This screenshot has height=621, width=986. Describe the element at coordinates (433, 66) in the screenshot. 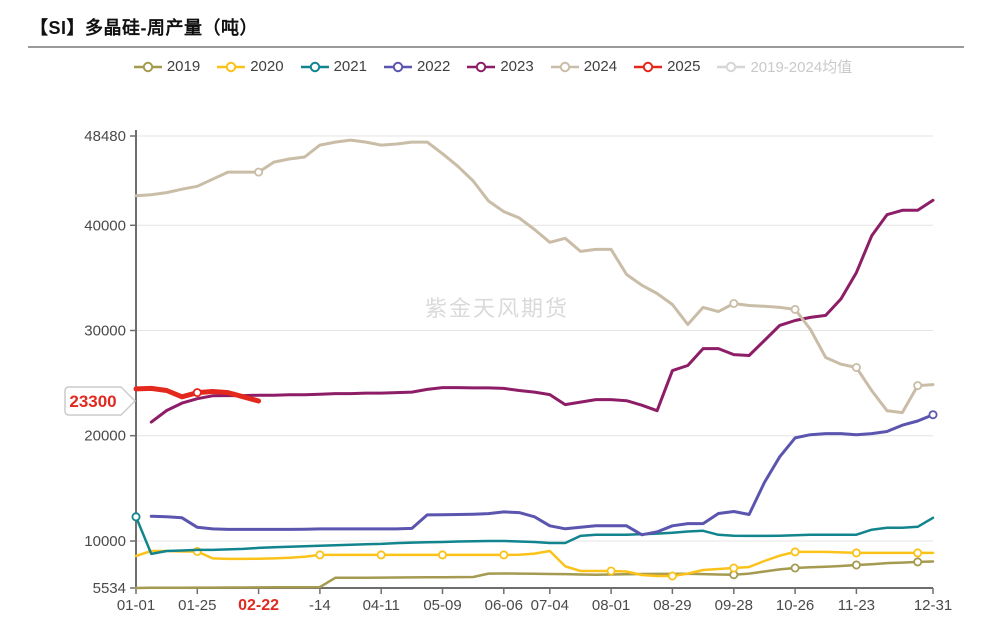

I see `legend-label: 2022` at that location.